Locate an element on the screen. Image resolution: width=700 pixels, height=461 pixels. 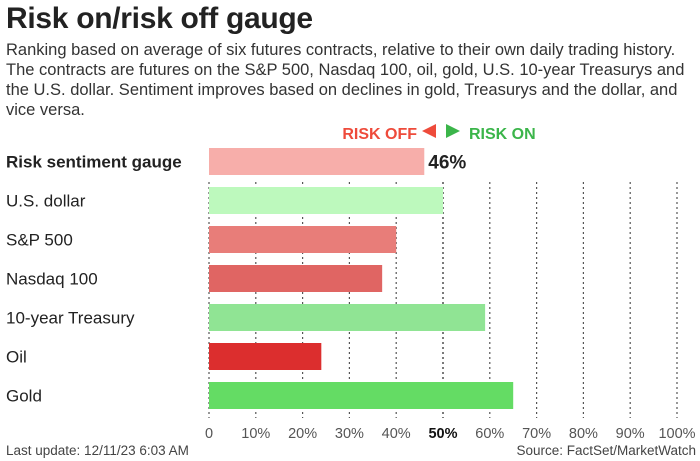
category-label: S&P 500 is located at coordinates (39, 240).